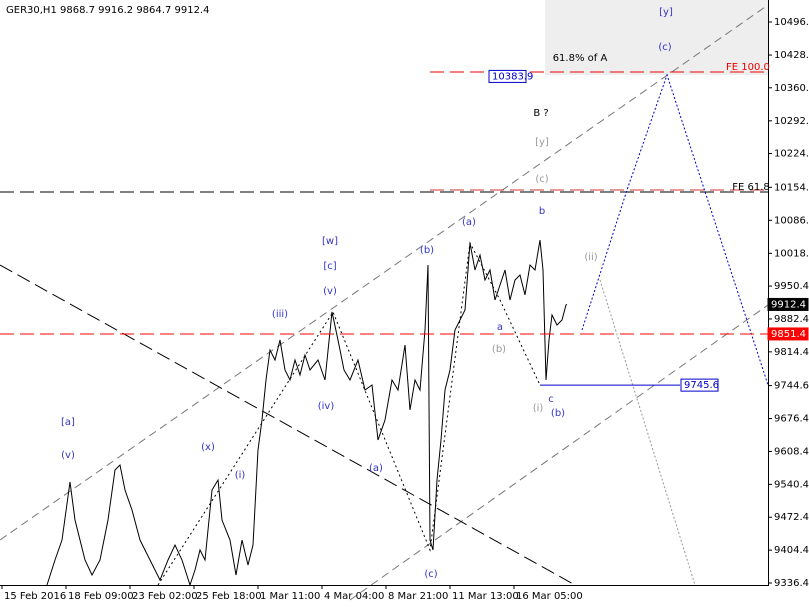 The height and width of the screenshot is (607, 809). What do you see at coordinates (354, 596) in the screenshot?
I see `x-tick-label: 4 Mar 04:00` at bounding box center [354, 596].